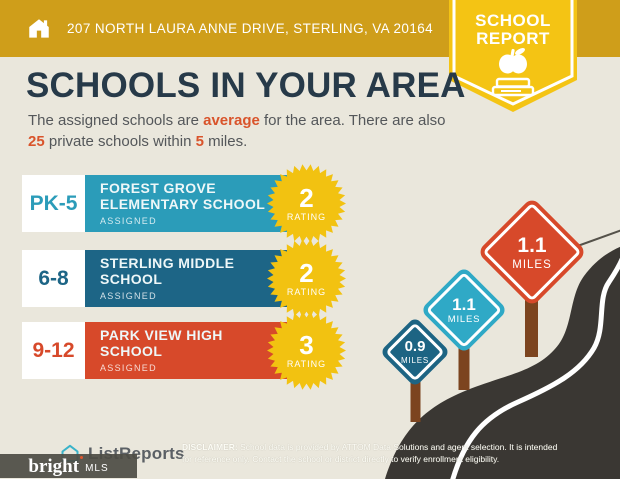 This screenshot has width=620, height=479. What do you see at coordinates (55, 466) in the screenshot?
I see `bright-wordmark: bright` at bounding box center [55, 466].